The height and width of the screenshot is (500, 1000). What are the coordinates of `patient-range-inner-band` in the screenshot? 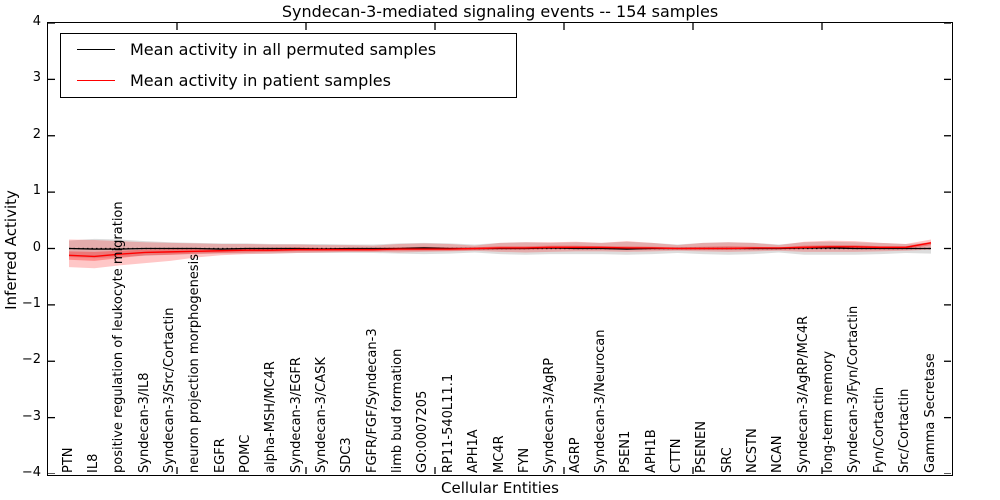 It's located at (500, 251).